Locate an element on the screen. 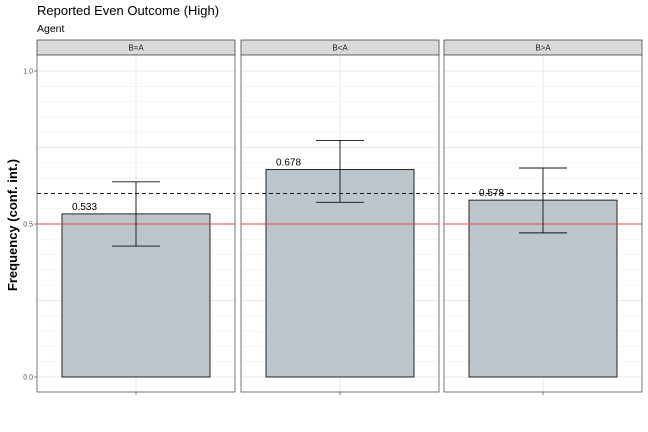  bar is located at coordinates (340, 273).